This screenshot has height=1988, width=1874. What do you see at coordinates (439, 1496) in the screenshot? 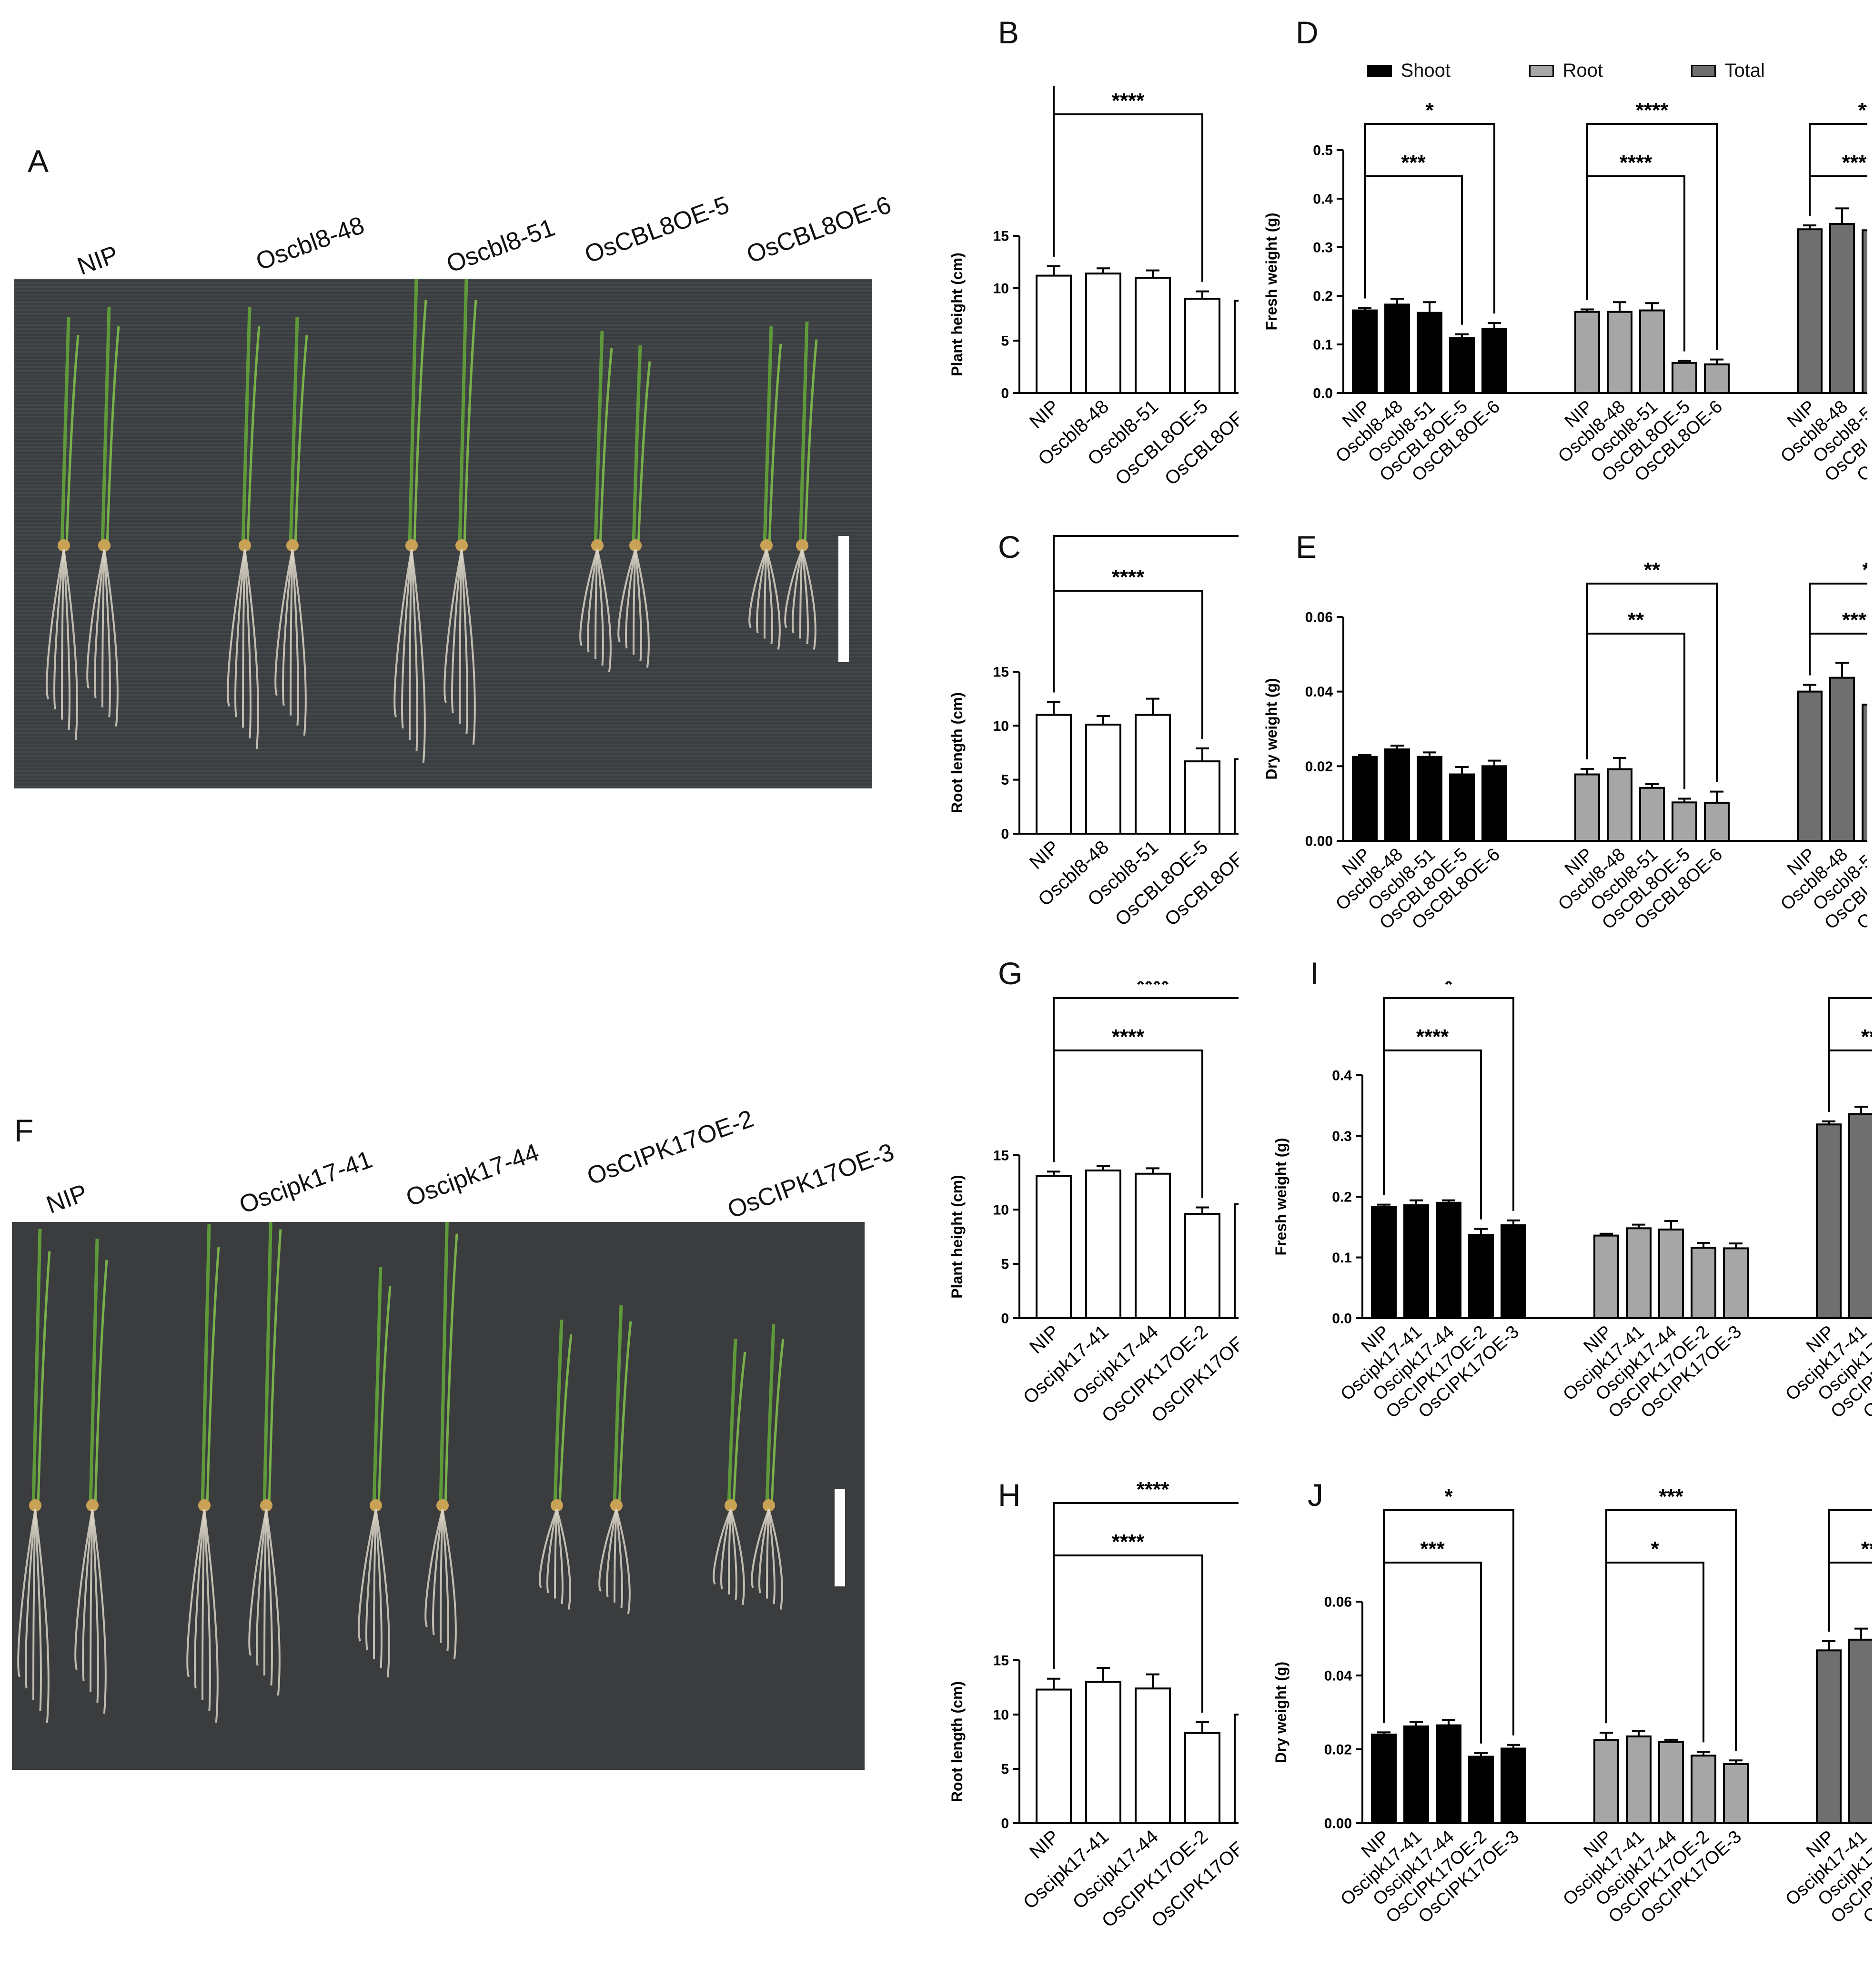
I see `seedling-photo-f` at bounding box center [439, 1496].